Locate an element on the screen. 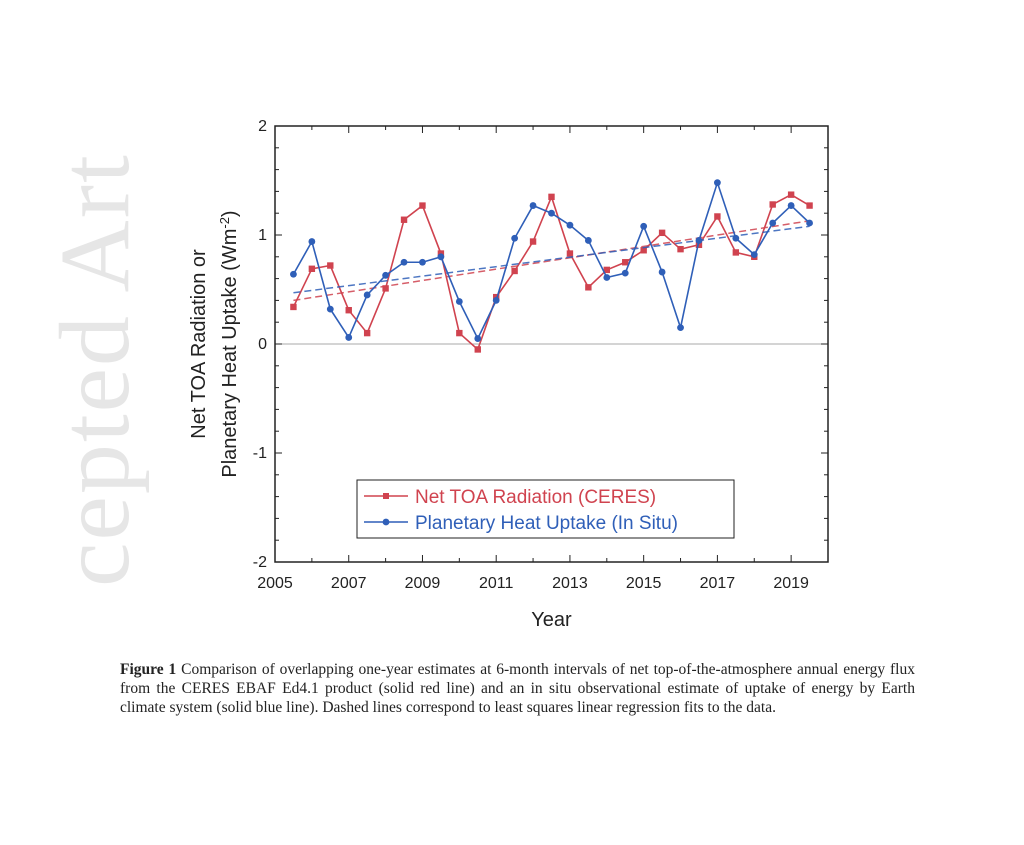  series-heat-uptake is located at coordinates (551, 260).